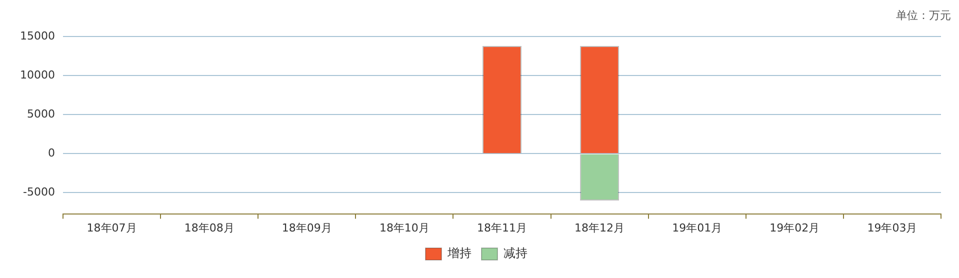 This screenshot has width=959, height=278. I want to click on y-tick-label: 15000, so click(37, 35).